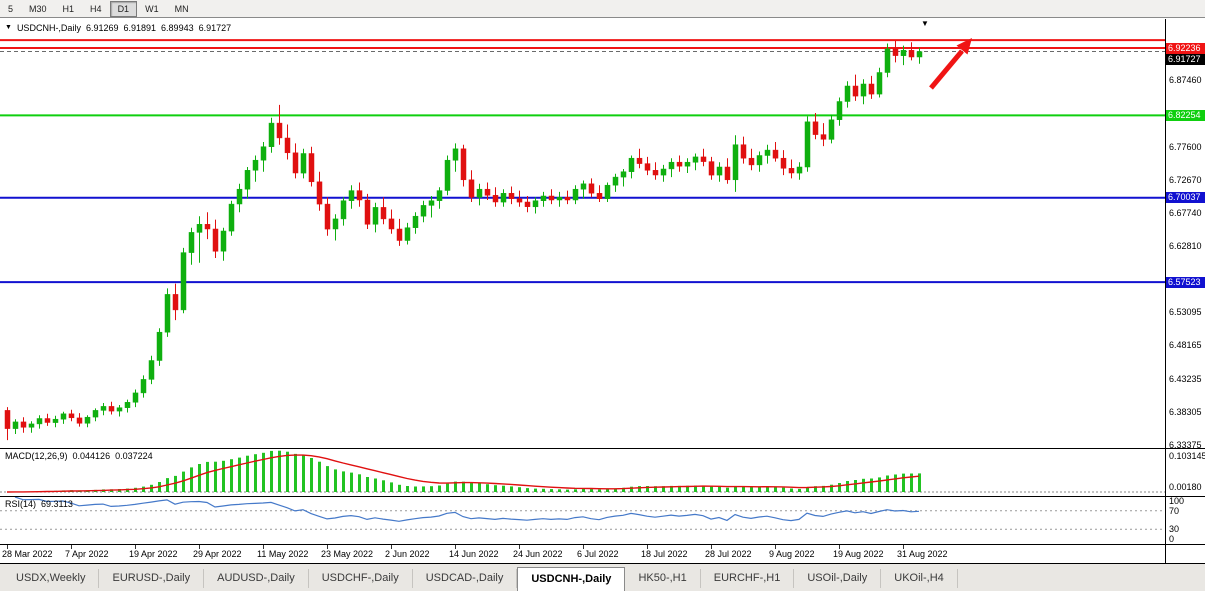  I want to click on tab-usoil-daily: USOil-,Daily, so click(838, 578).